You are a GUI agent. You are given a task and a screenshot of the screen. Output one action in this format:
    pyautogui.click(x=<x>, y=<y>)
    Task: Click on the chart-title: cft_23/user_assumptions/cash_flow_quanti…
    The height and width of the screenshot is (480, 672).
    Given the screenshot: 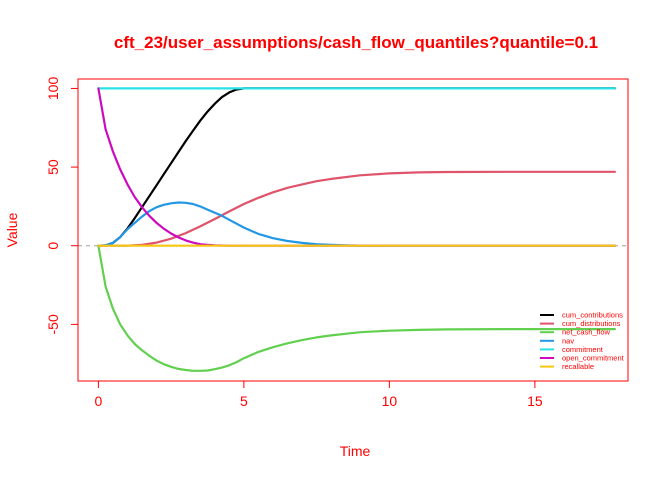 What is the action you would take?
    pyautogui.click(x=356, y=42)
    